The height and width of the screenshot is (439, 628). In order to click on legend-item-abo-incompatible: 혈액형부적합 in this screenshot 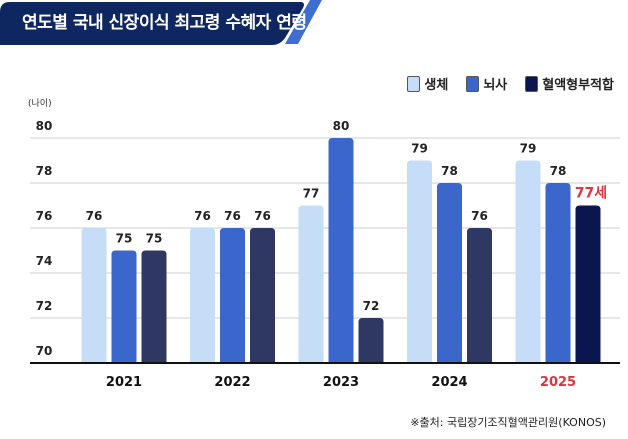, I will do `click(569, 83)`.